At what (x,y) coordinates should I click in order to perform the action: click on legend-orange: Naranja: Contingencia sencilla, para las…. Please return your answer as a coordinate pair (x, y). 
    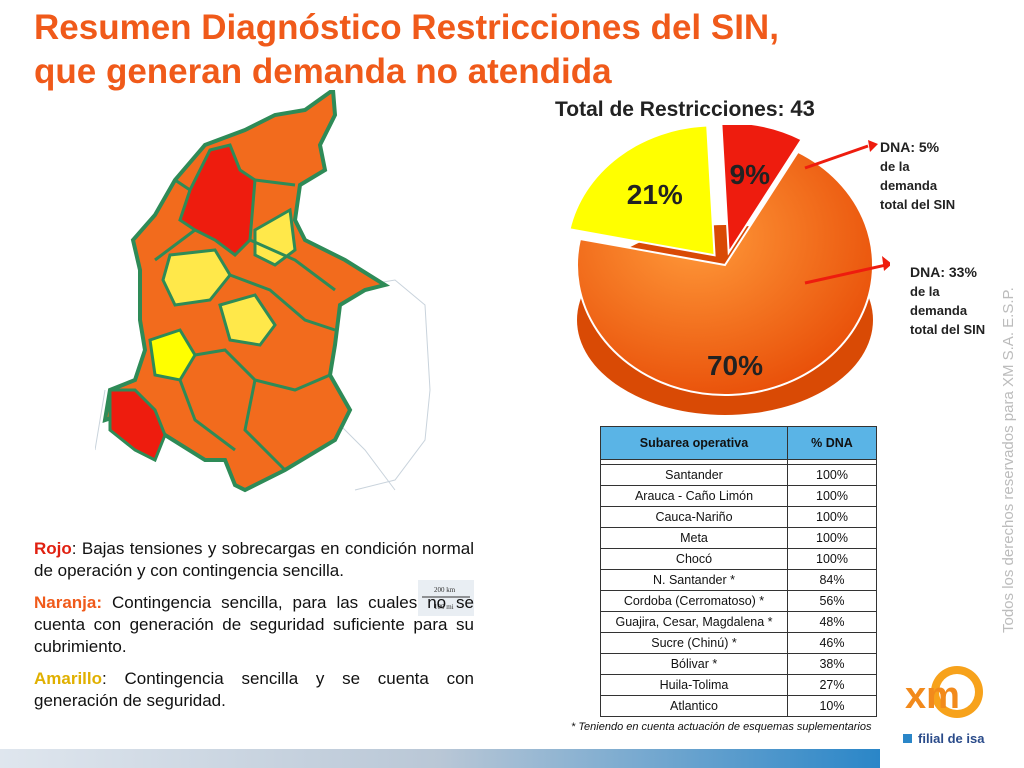
    Looking at the image, I should click on (254, 625).